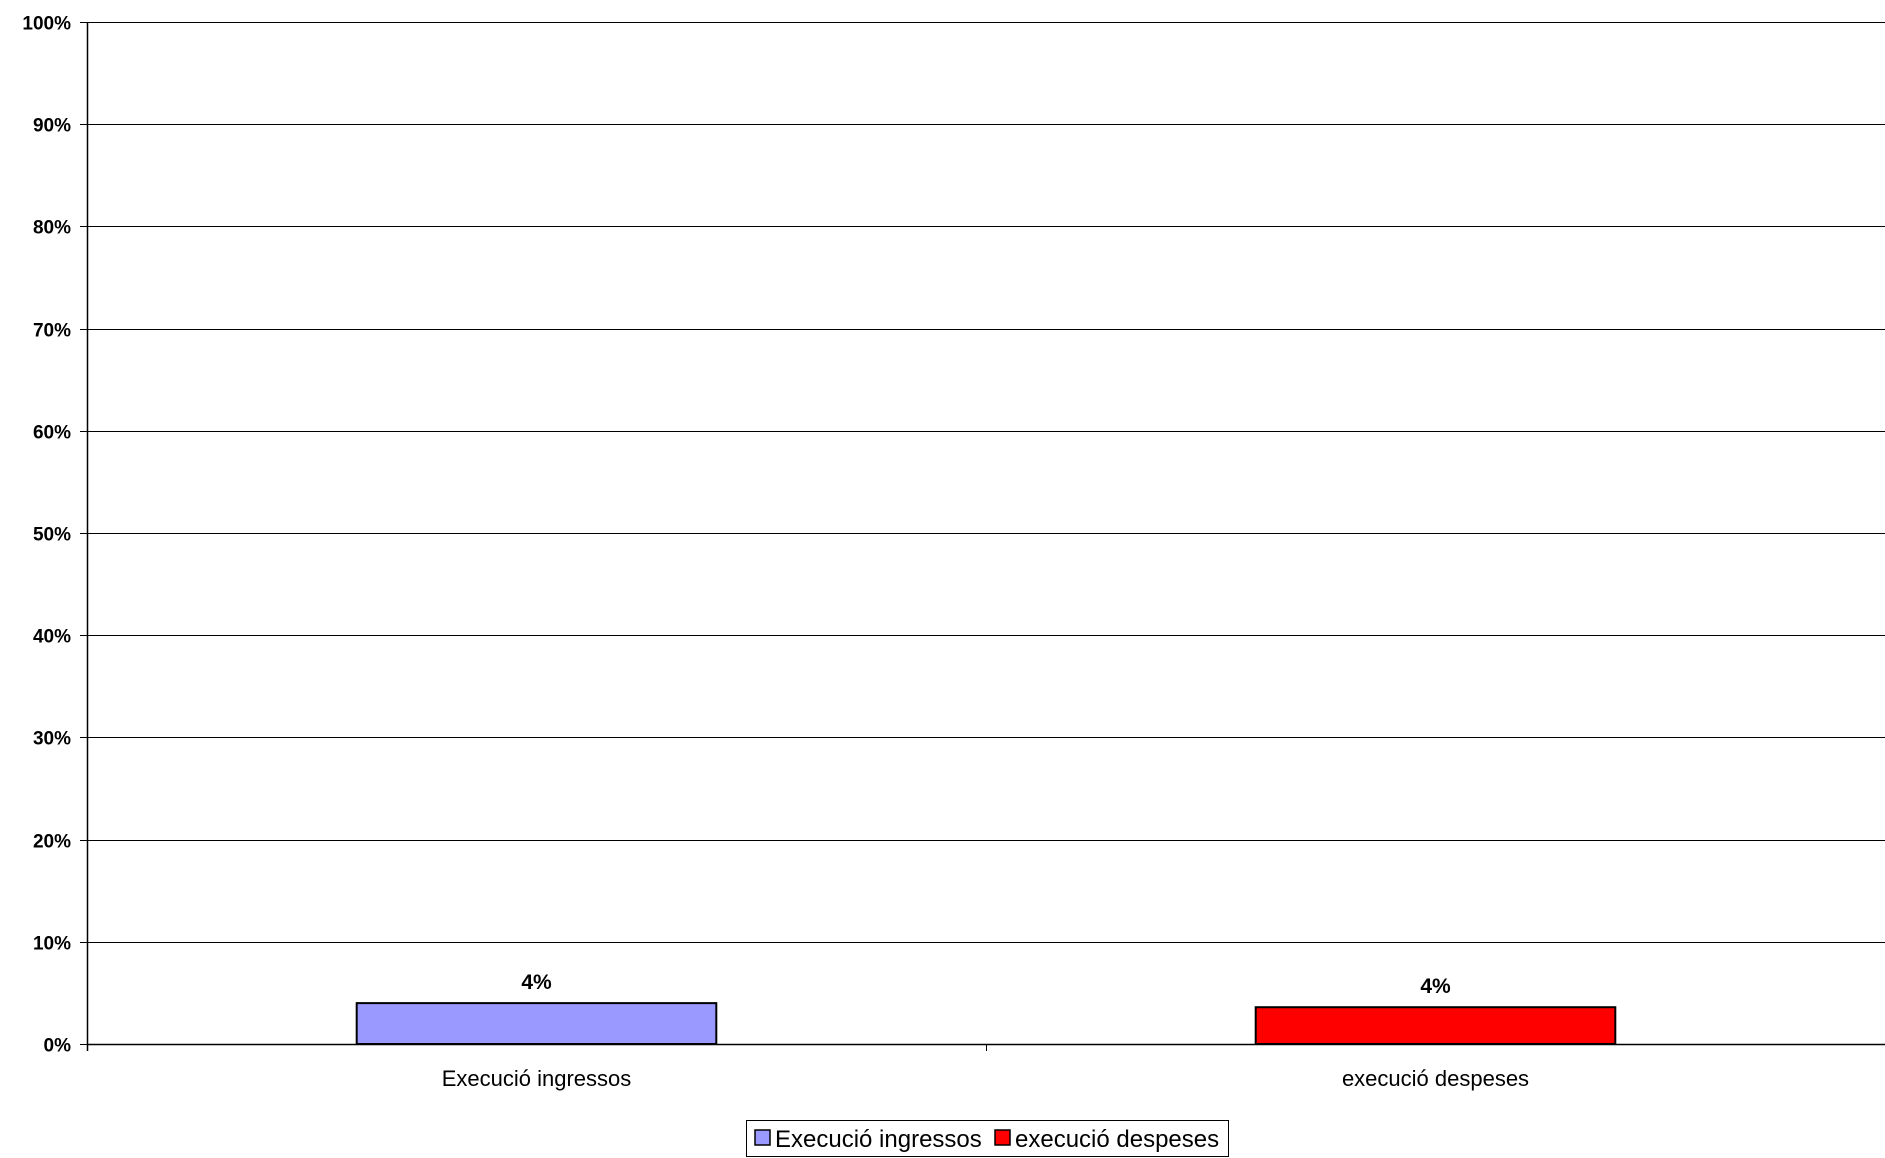  I want to click on x-tick-label: Execució ingressos, so click(537, 1078).